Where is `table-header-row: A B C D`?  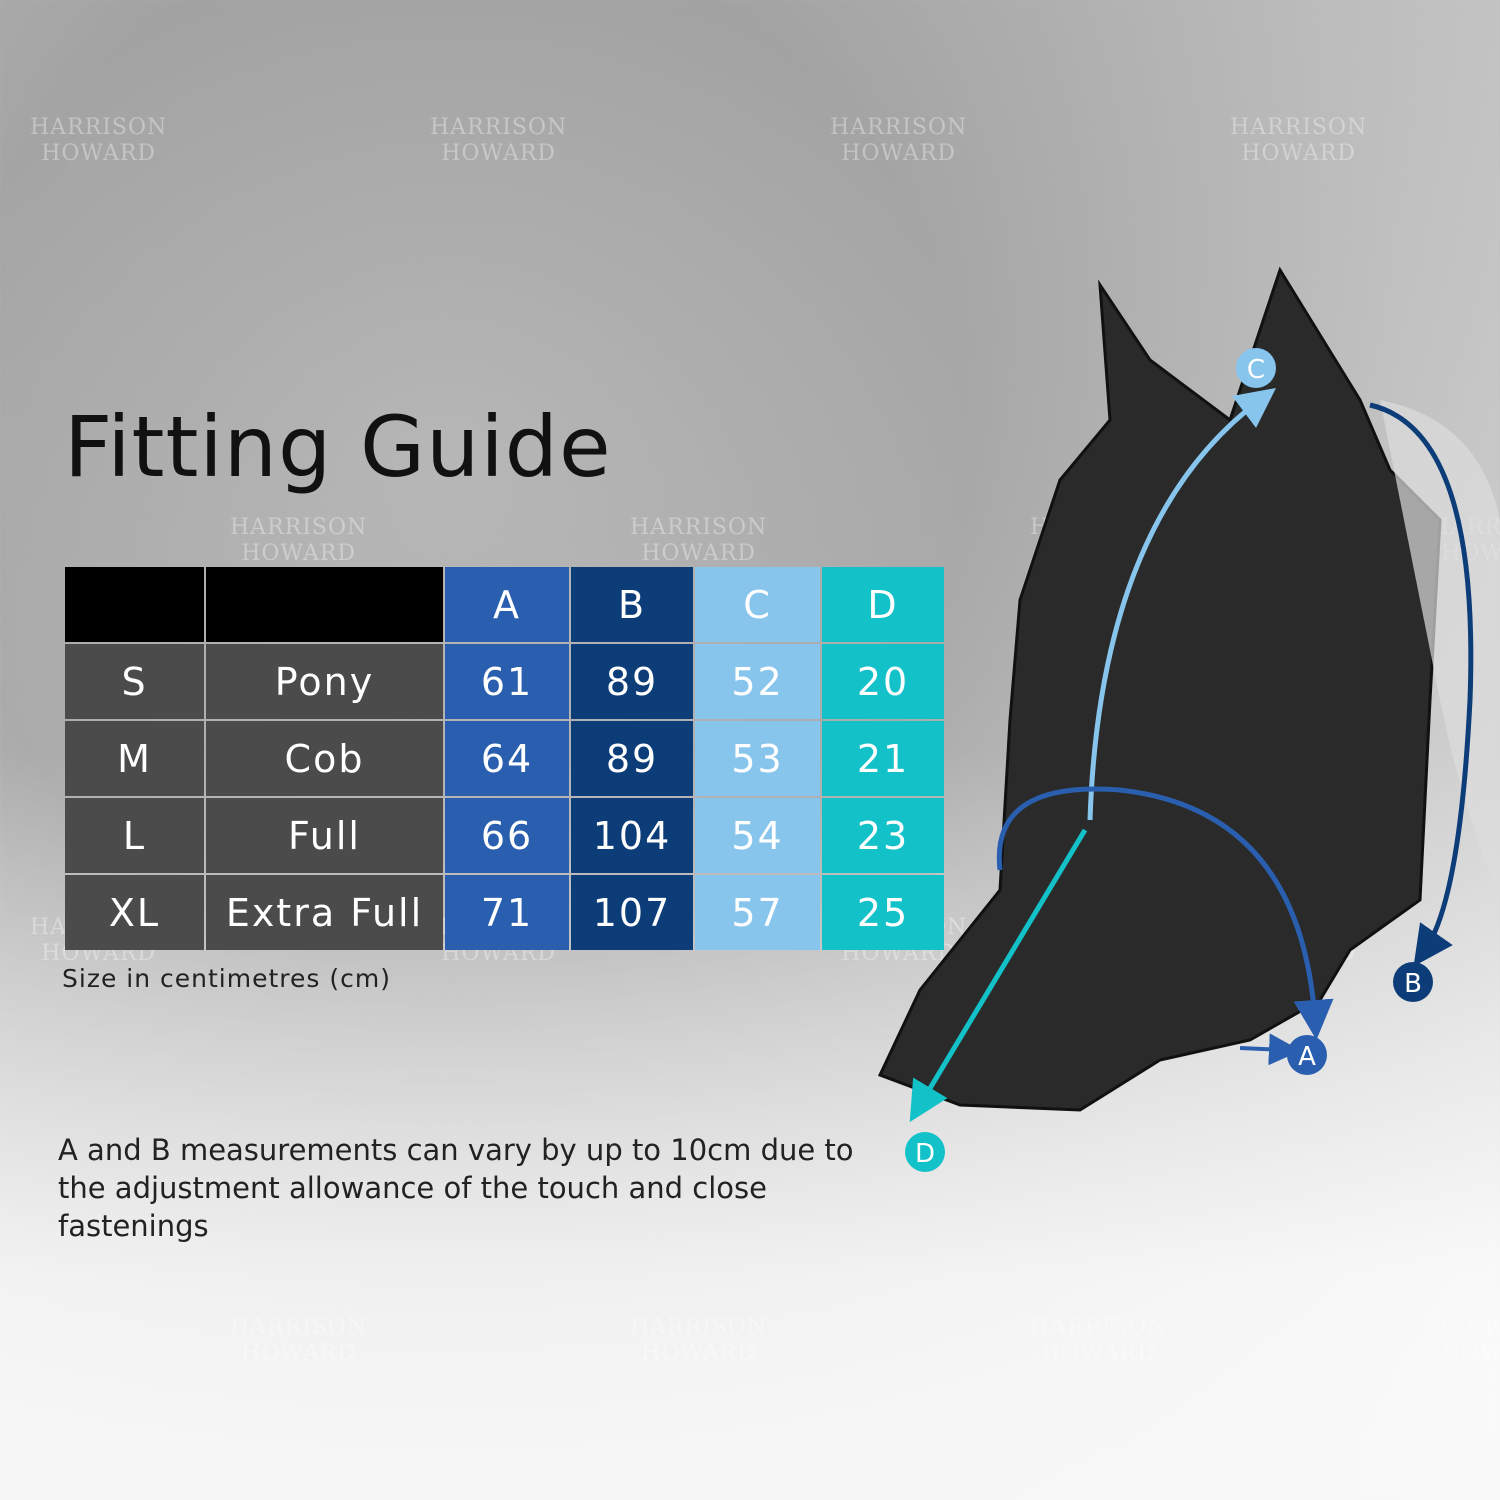 table-header-row: A B C D is located at coordinates (504, 604).